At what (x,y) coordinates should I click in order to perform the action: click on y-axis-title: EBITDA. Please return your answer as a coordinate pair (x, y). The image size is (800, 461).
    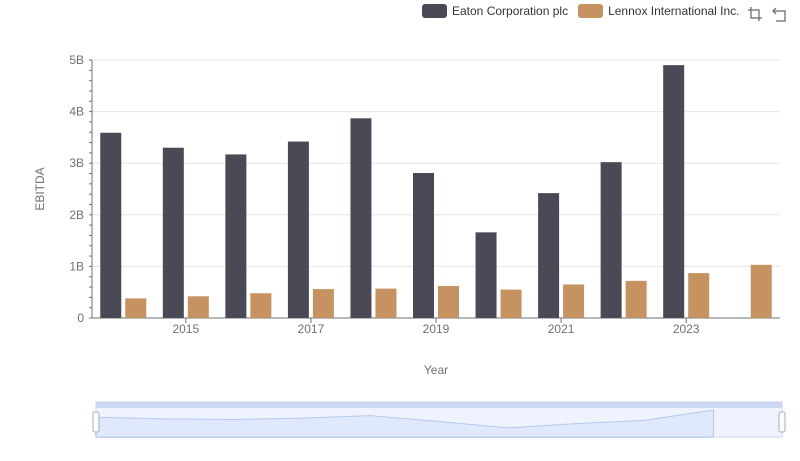
    Looking at the image, I should click on (40, 188).